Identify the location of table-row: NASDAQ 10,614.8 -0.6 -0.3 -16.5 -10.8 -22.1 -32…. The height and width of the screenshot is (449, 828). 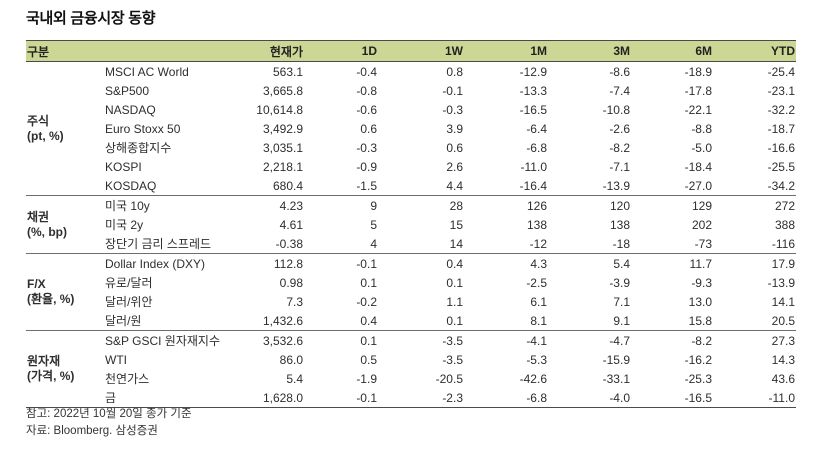
(411, 109).